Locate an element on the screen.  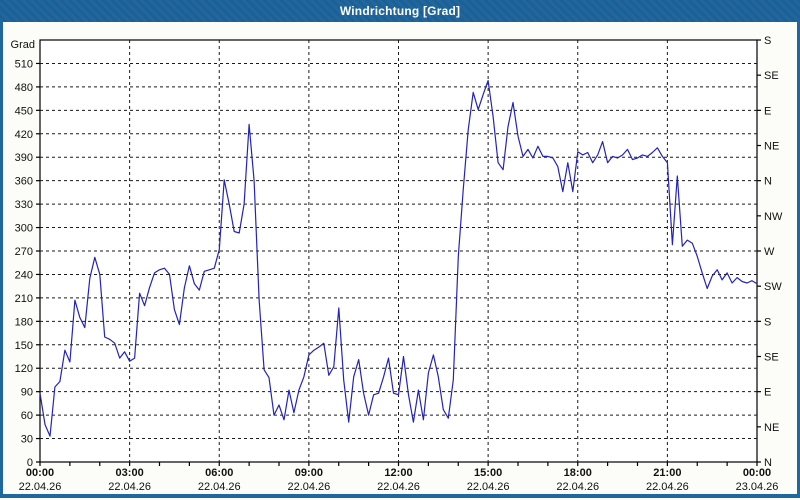
window-titlebar: Windrichtung [Grad] is located at coordinates (400, 11).